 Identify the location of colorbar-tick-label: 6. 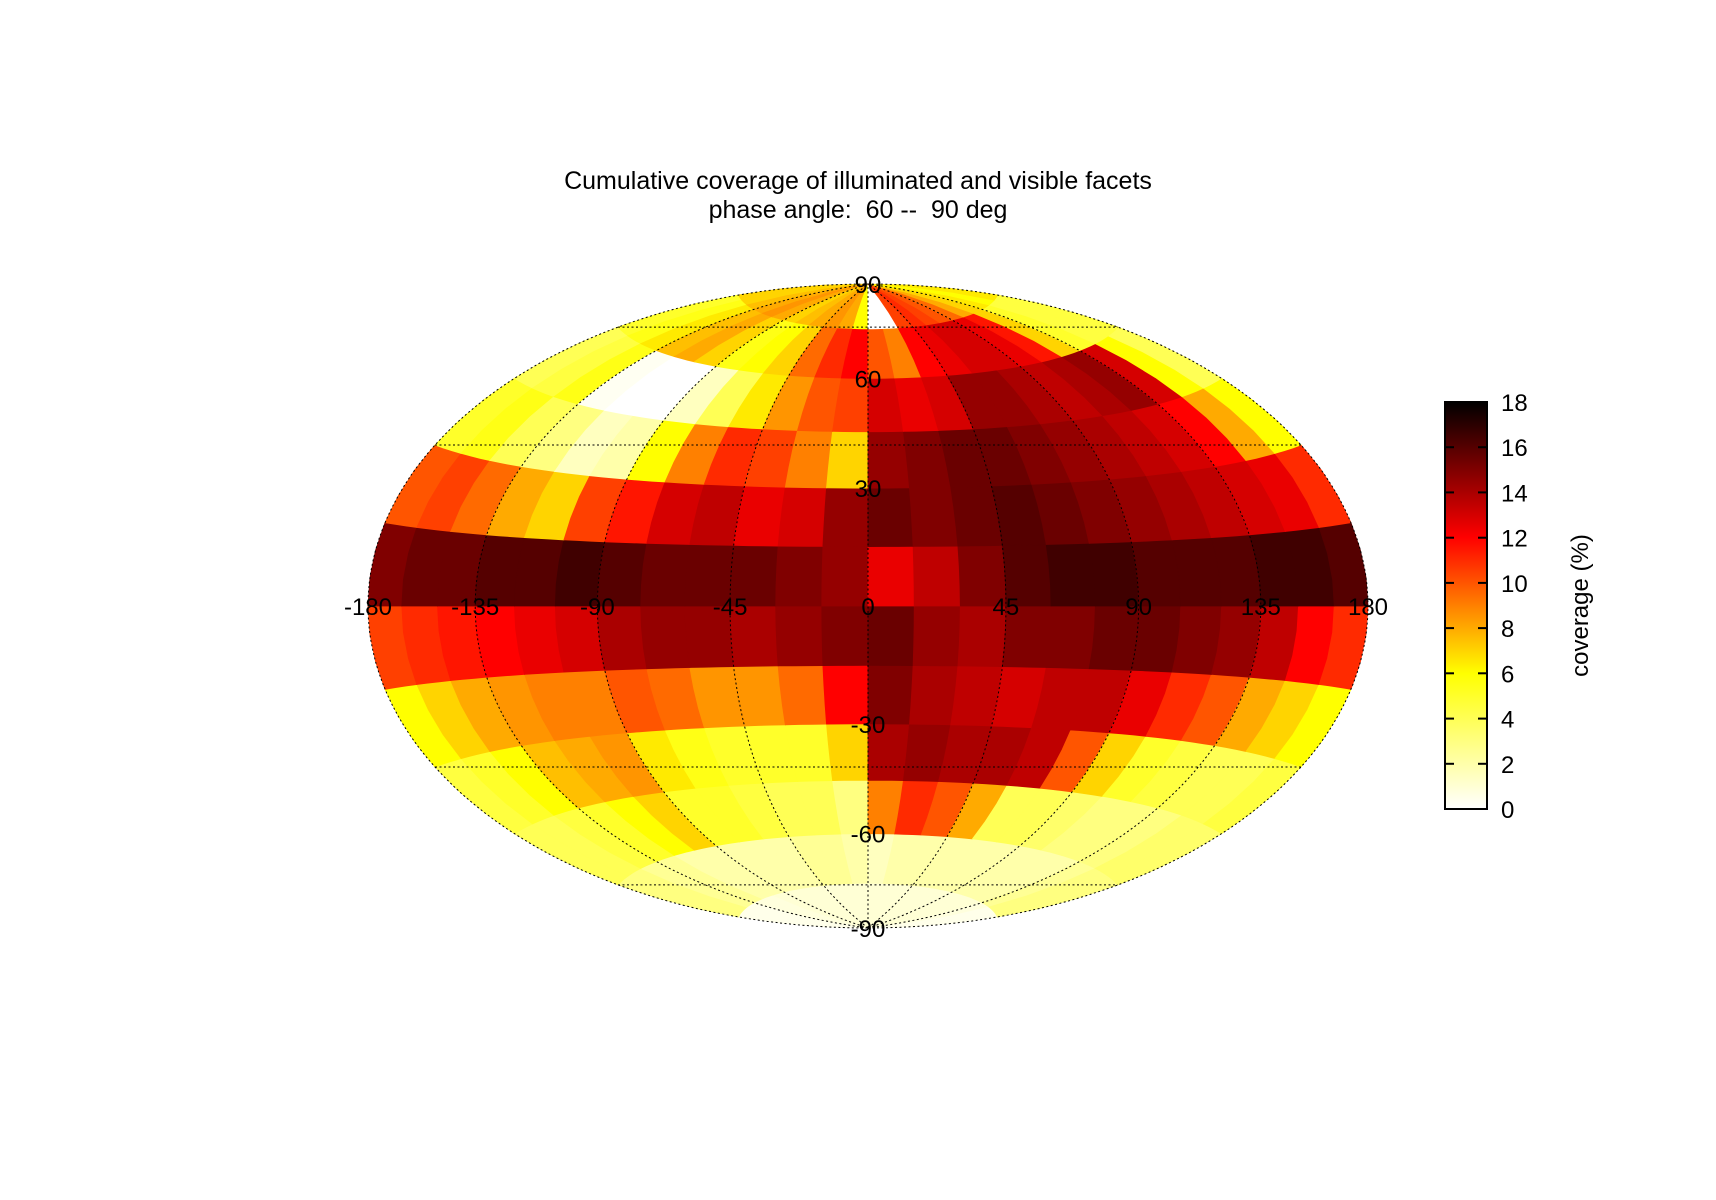
(1507, 674).